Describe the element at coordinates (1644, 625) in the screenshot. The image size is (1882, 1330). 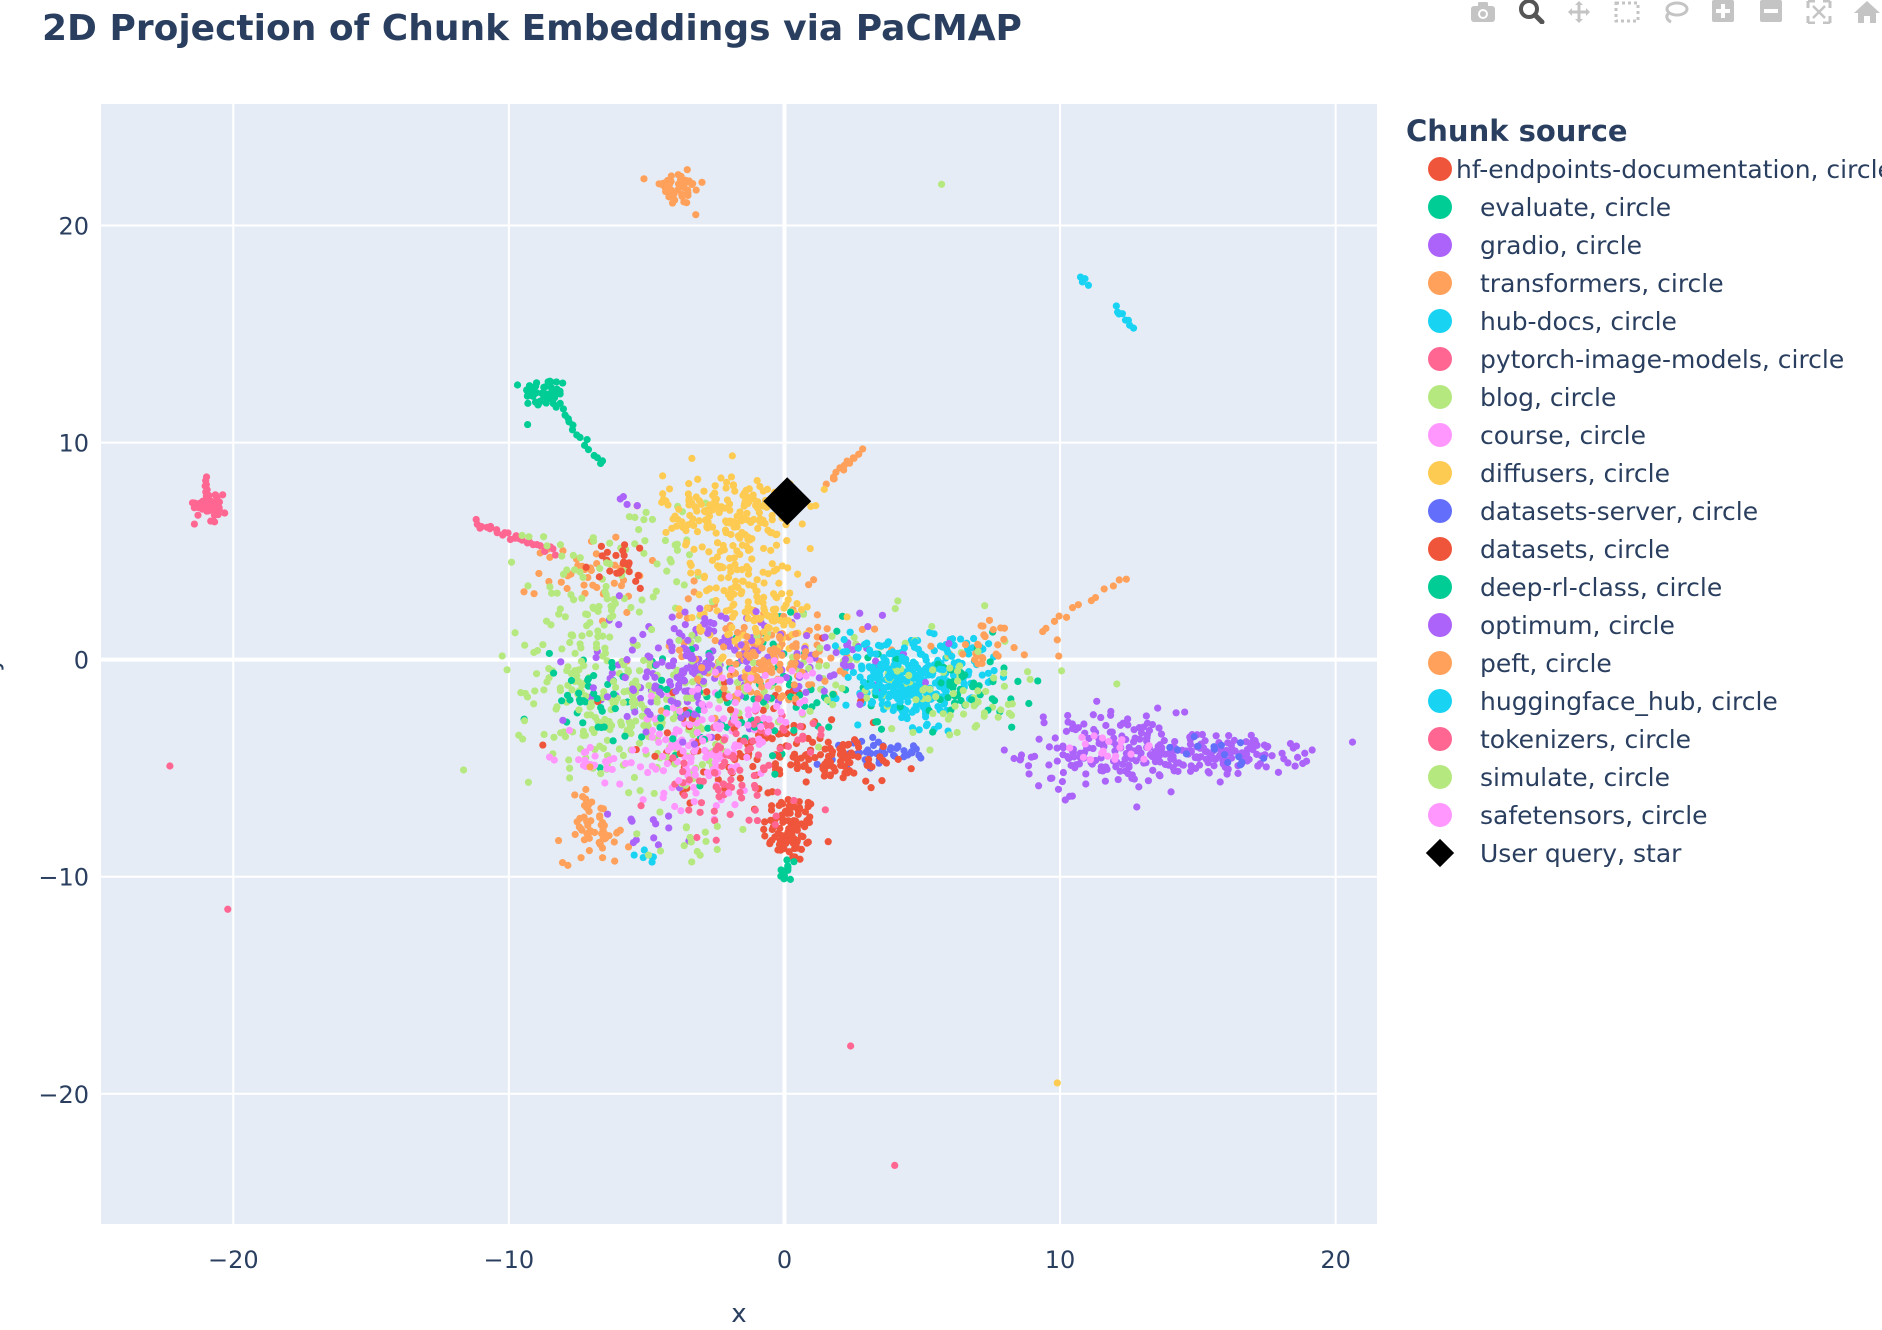
I see `legend-item: optimum, circle` at that location.